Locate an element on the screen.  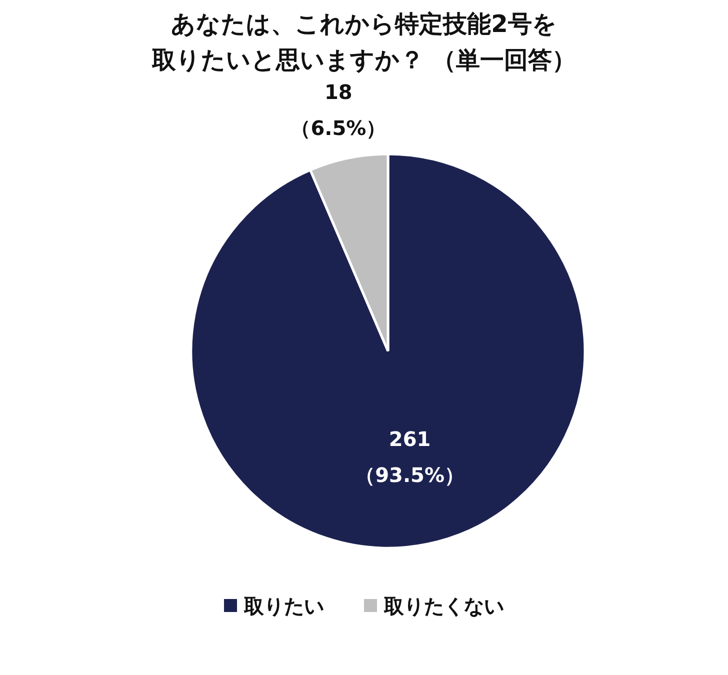
legend-label: 取りたくない is located at coordinates (443, 606).